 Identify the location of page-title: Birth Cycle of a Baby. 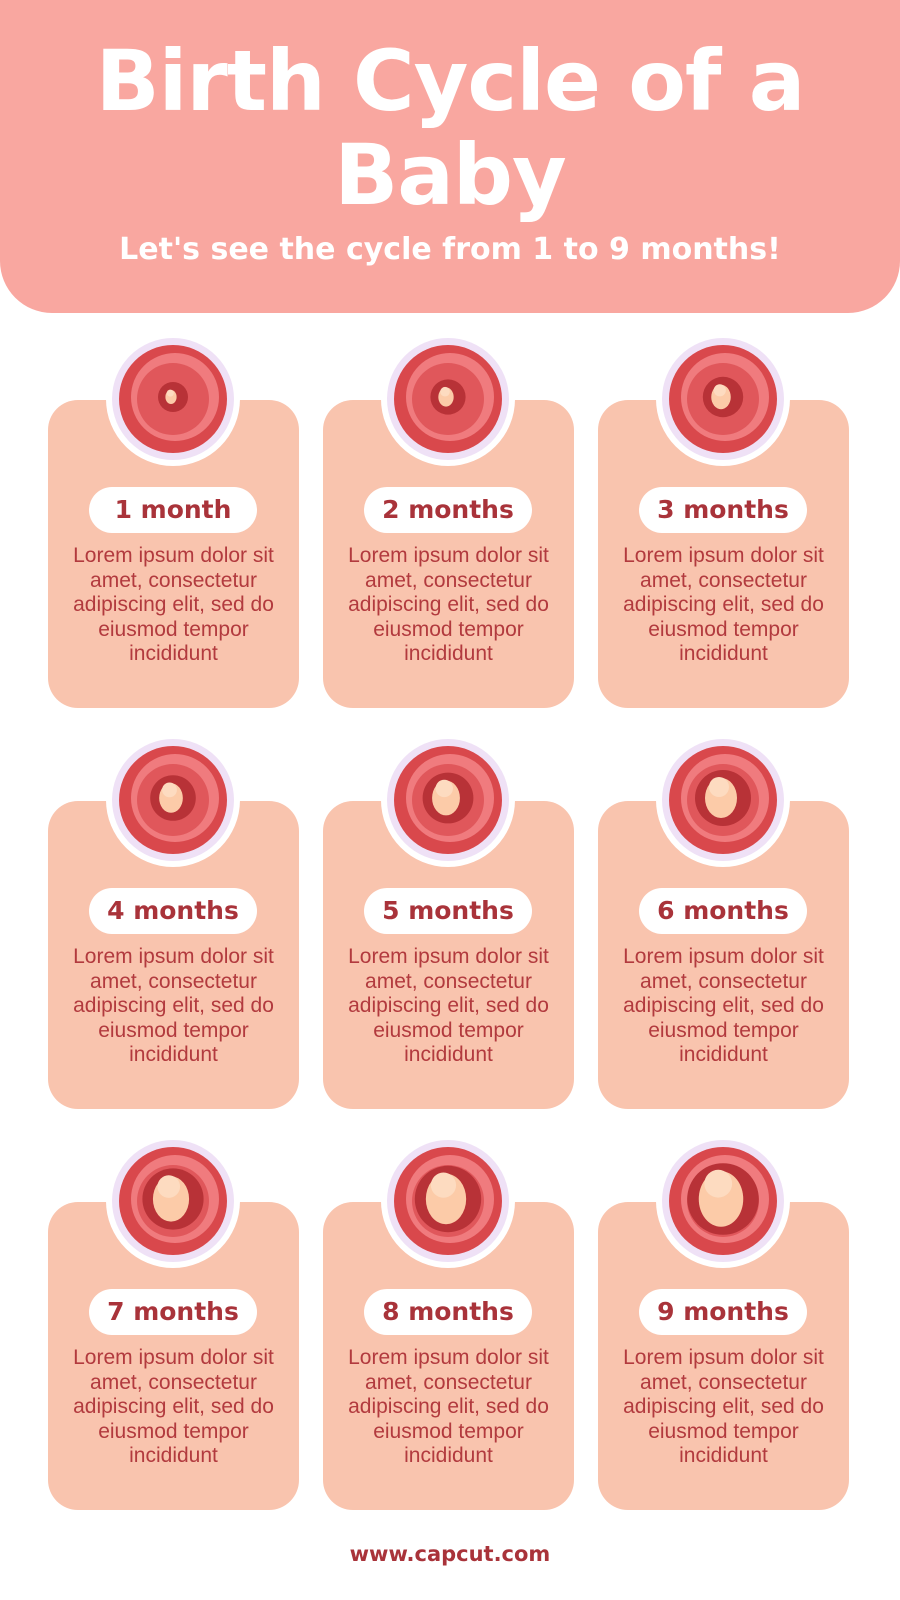
(450, 128).